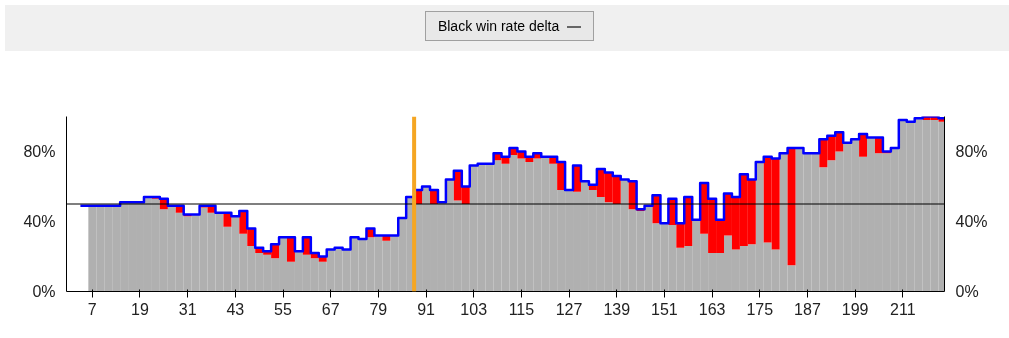  I want to click on x-tick-label: 139, so click(617, 309).